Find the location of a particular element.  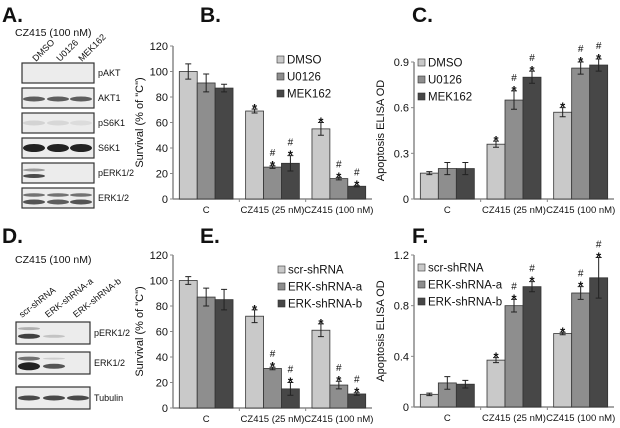

y-tick-label: 60 is located at coordinates (162, 124).